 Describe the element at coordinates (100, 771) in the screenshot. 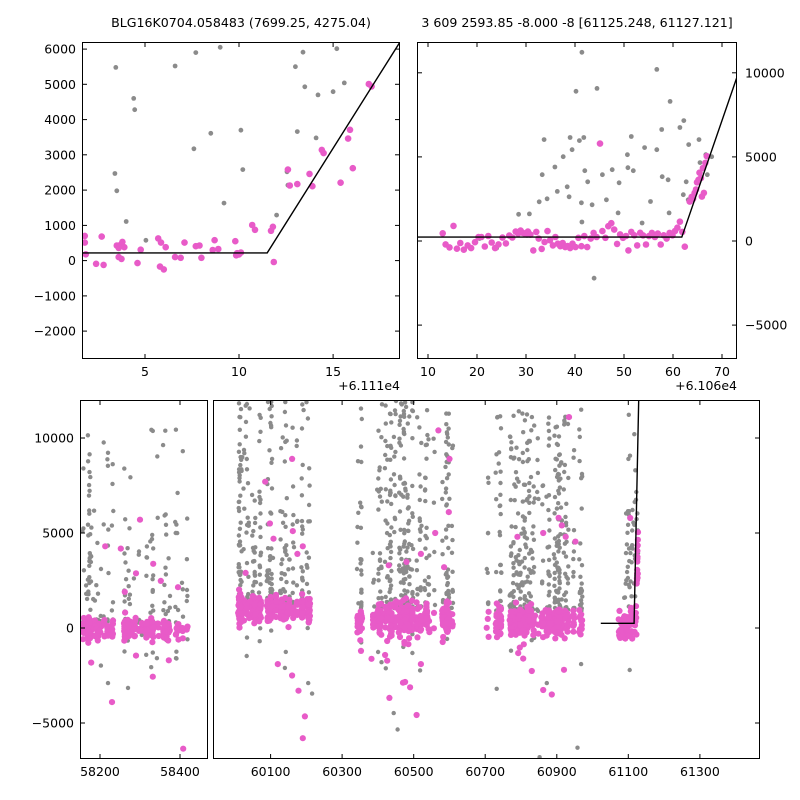

I see `x-tick-label: 58200` at that location.